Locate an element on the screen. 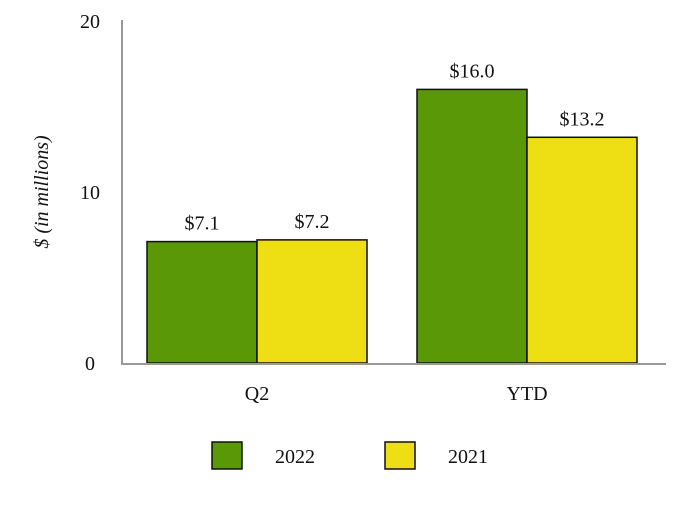 Image resolution: width=682 pixels, height=505 pixels. data-label: $7.2 is located at coordinates (312, 222).